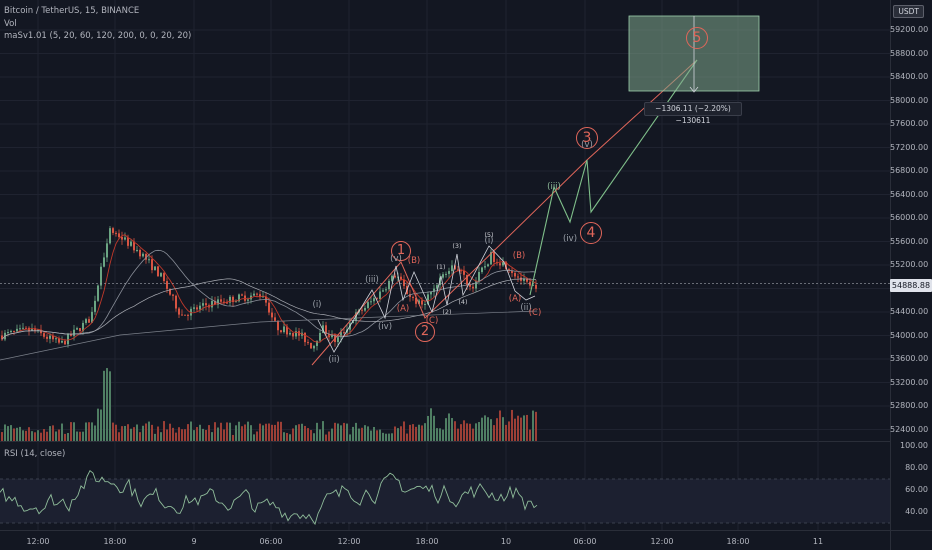 This screenshot has height=550, width=932. What do you see at coordinates (613, 177) in the screenshot?
I see `wave-forecast-line` at bounding box center [613, 177].